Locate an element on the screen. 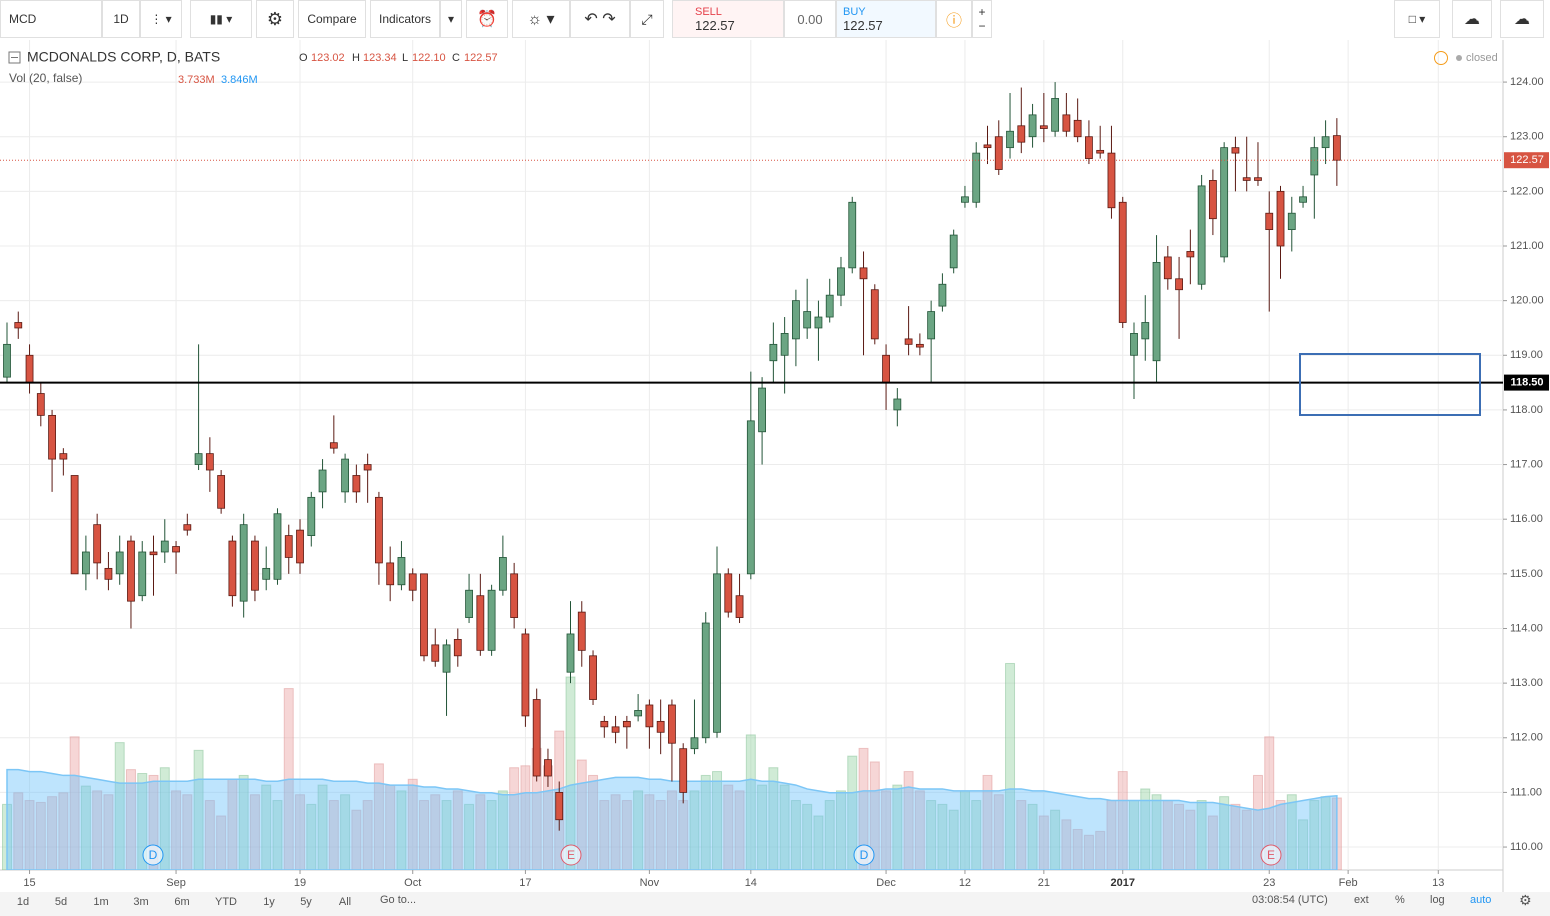  legend-l: L is located at coordinates (405, 58).